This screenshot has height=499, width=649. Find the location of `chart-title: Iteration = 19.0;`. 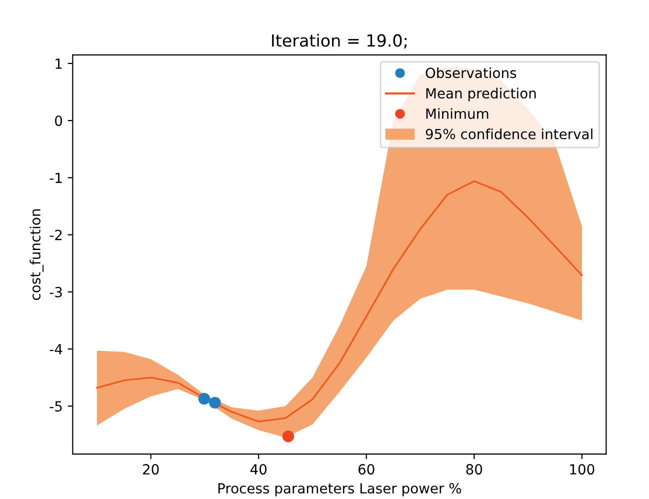

chart-title: Iteration = 19.0; is located at coordinates (339, 41).